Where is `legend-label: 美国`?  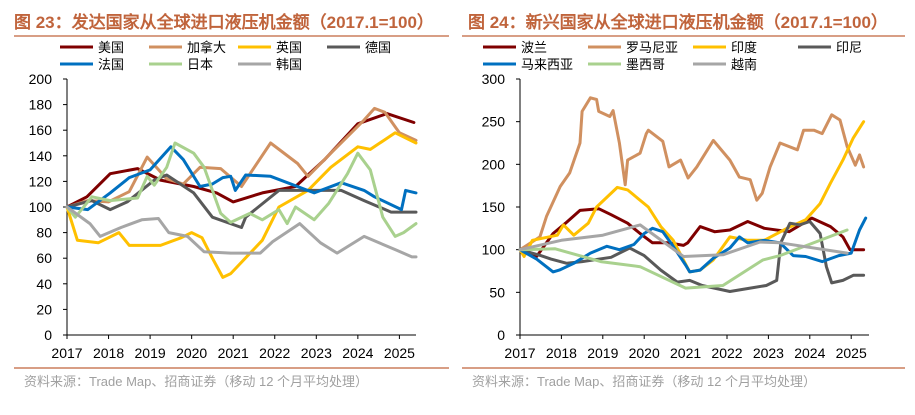
legend-label: 美国 is located at coordinates (111, 47).